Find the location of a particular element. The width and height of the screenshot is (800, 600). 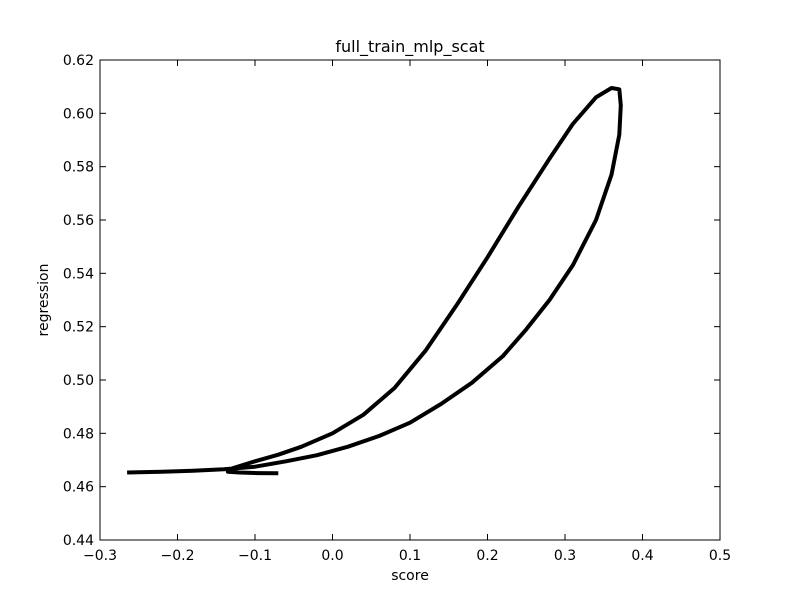

y-tick-label: 0.54 is located at coordinates (78, 274).